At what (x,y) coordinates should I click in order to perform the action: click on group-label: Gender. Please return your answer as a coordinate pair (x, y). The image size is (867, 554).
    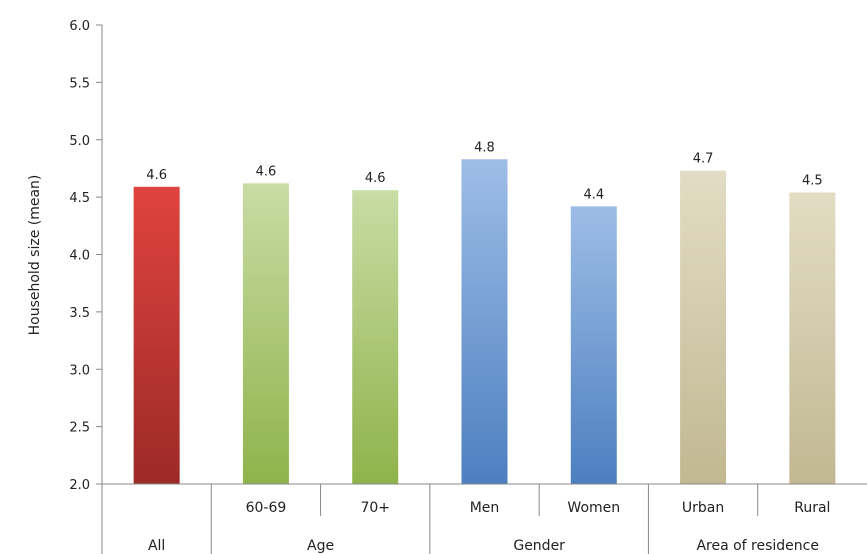
    Looking at the image, I should click on (539, 546).